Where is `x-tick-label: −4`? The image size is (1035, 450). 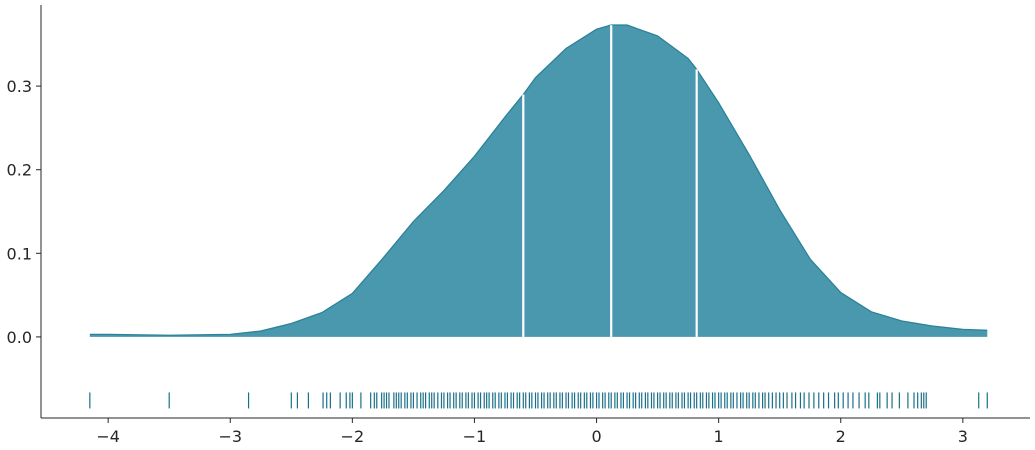 x-tick-label: −4 is located at coordinates (108, 436).